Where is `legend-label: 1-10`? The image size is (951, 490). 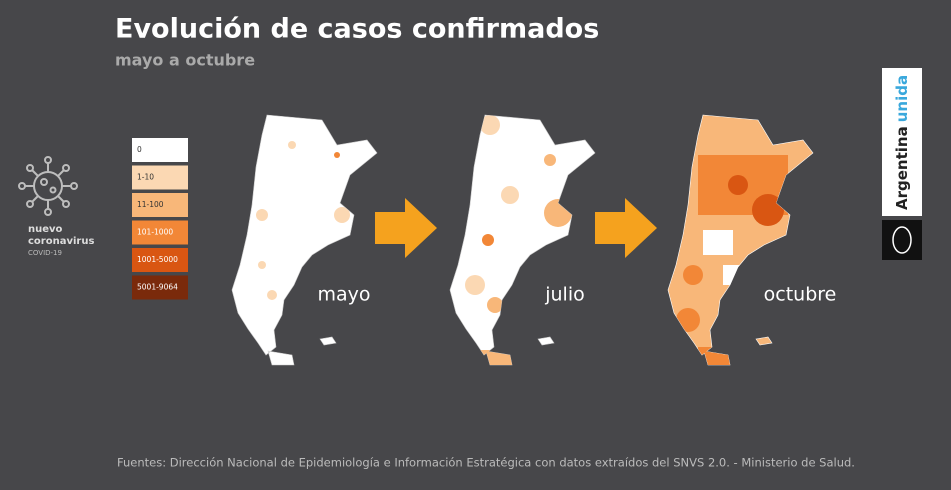
legend-label: 1-10 is located at coordinates (145, 177).